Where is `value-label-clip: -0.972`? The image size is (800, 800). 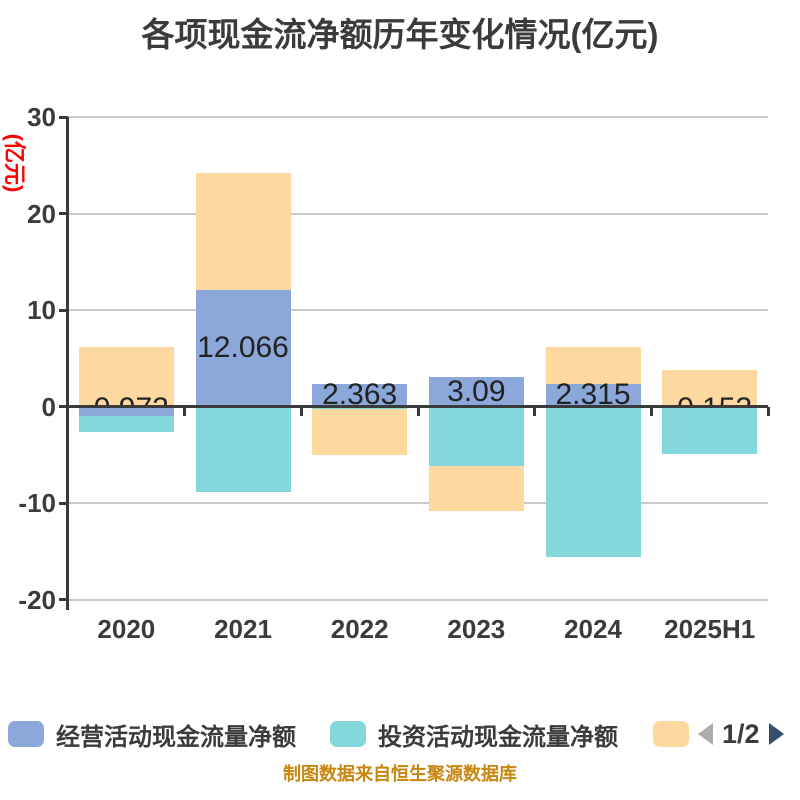 value-label-clip: -0.972 is located at coordinates (126, 399).